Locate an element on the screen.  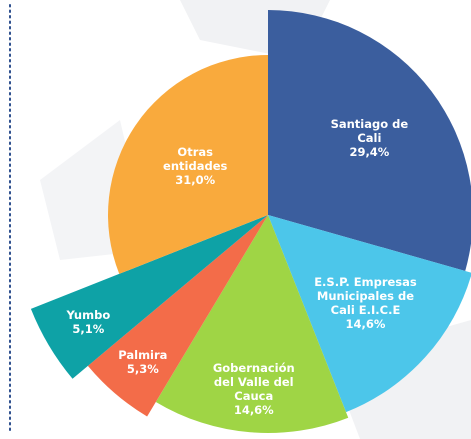
slice-label: Yumbo 5,1% is located at coordinates (88, 322).